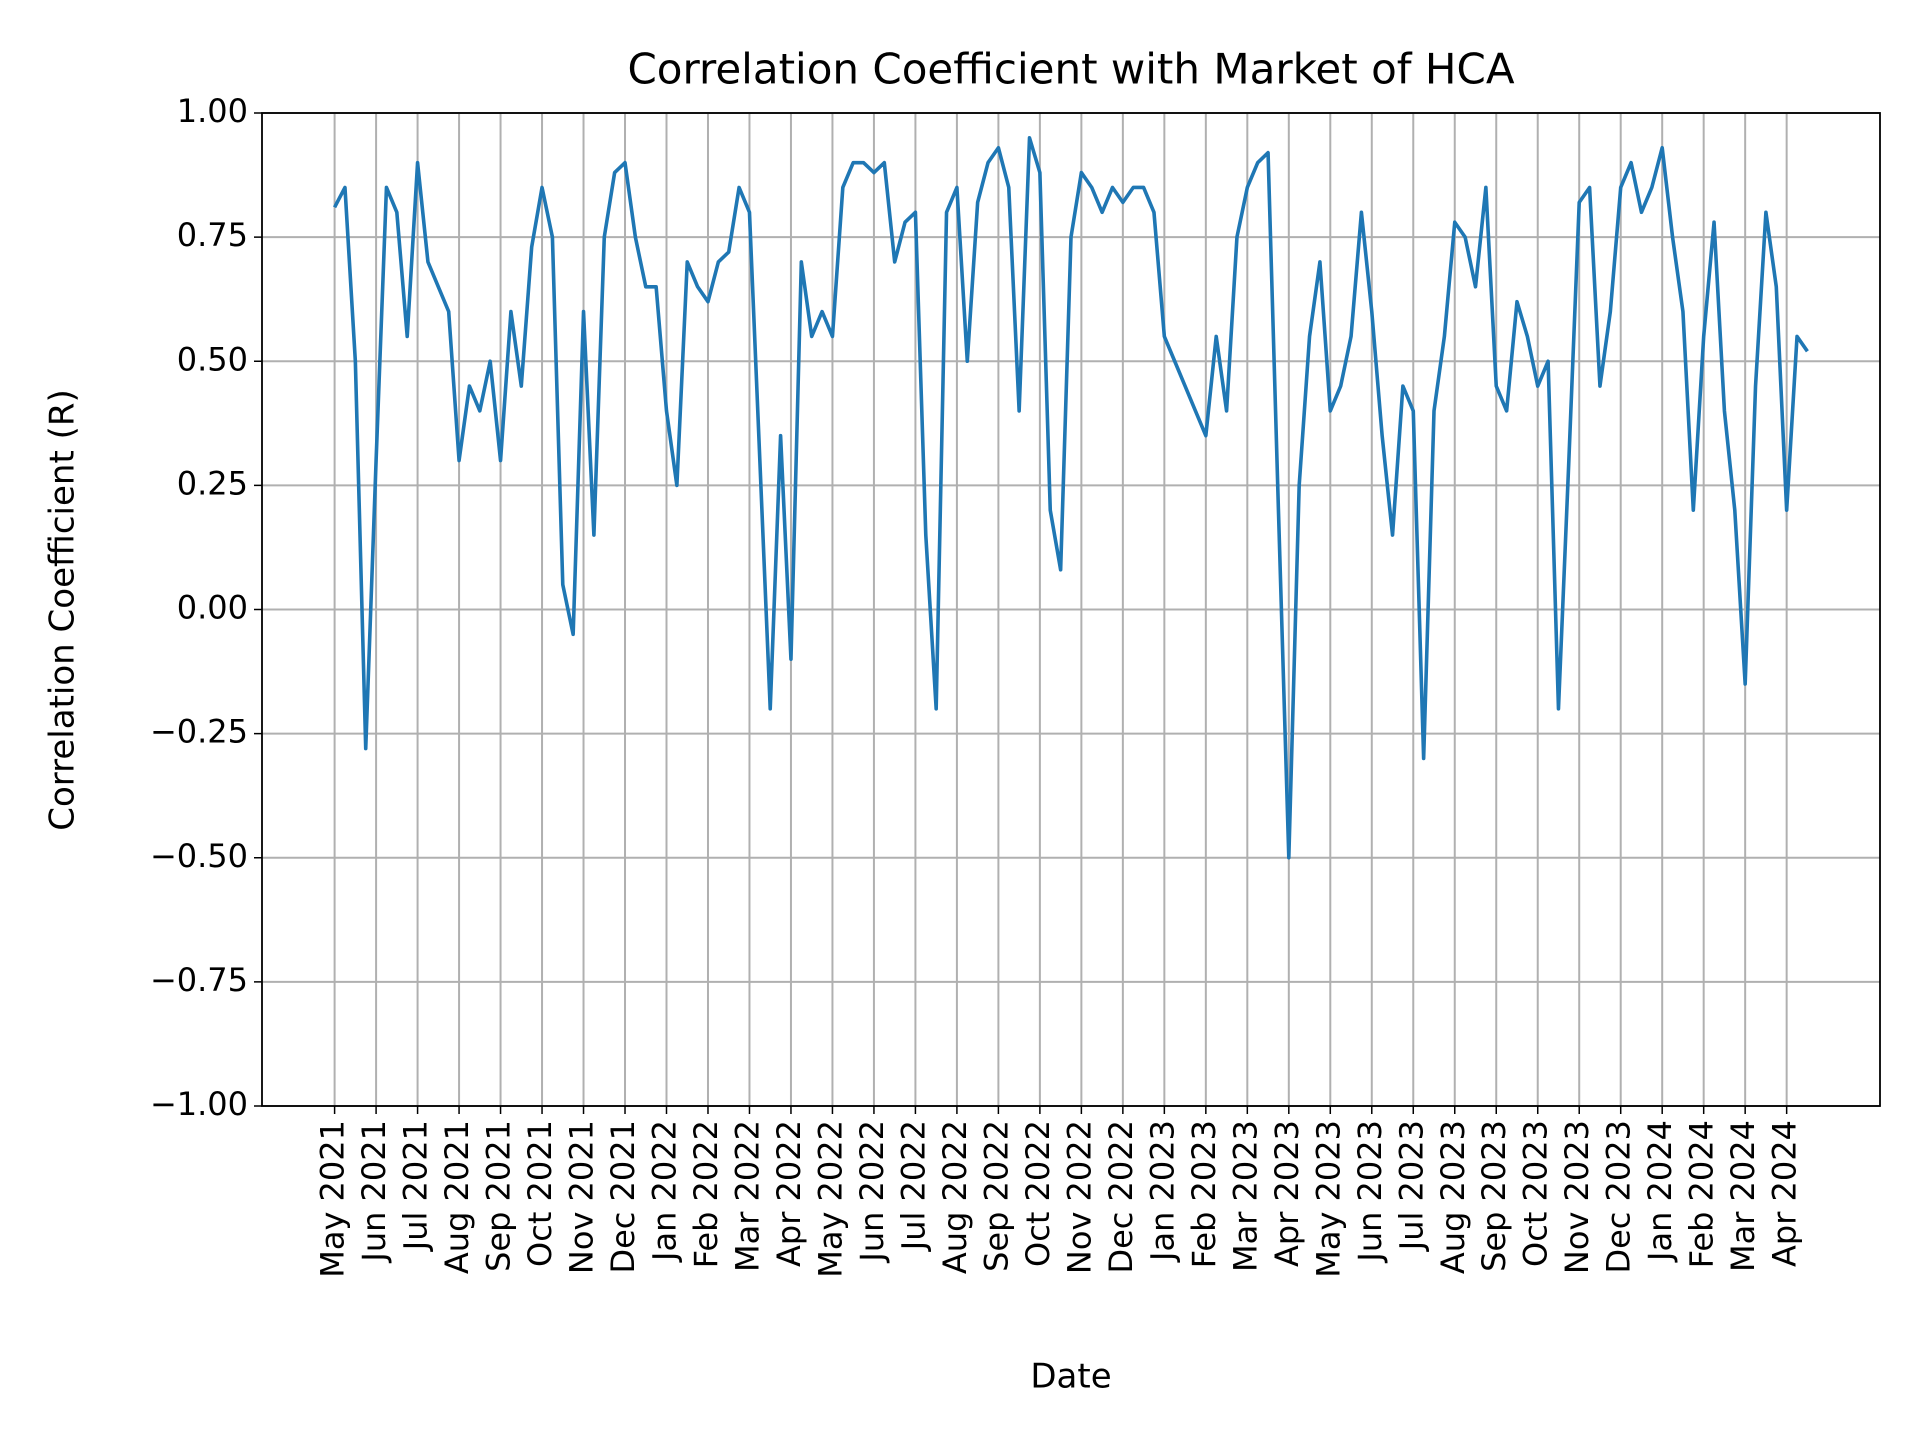 The width and height of the screenshot is (1920, 1440). I want to click on x-tick-label: Mar 2023, so click(1245, 1196).